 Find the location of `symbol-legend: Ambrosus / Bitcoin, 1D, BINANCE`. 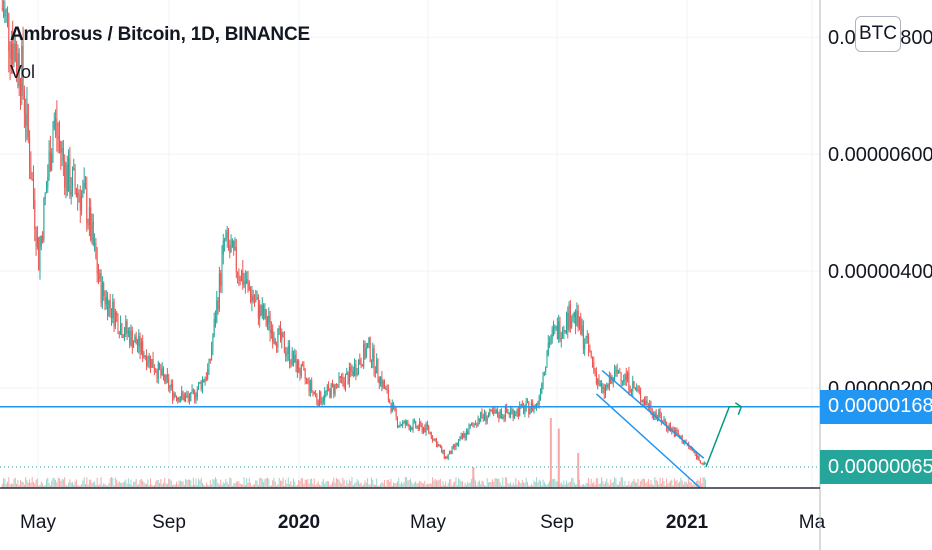

symbol-legend: Ambrosus / Bitcoin, 1D, BINANCE is located at coordinates (160, 34).